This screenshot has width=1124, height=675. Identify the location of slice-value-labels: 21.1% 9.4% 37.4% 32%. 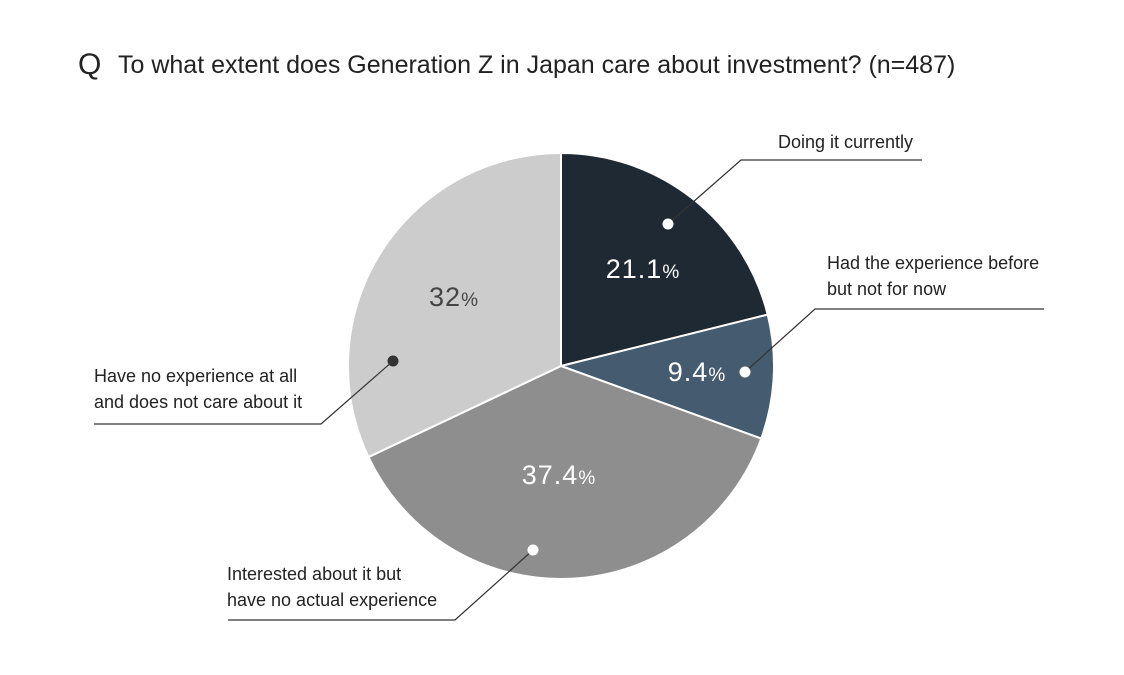
(577, 372).